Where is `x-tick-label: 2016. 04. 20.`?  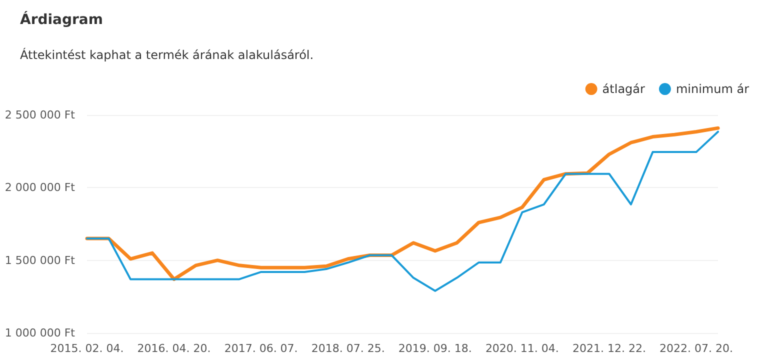
x-tick-label: 2016. 04. 20. is located at coordinates (174, 348).